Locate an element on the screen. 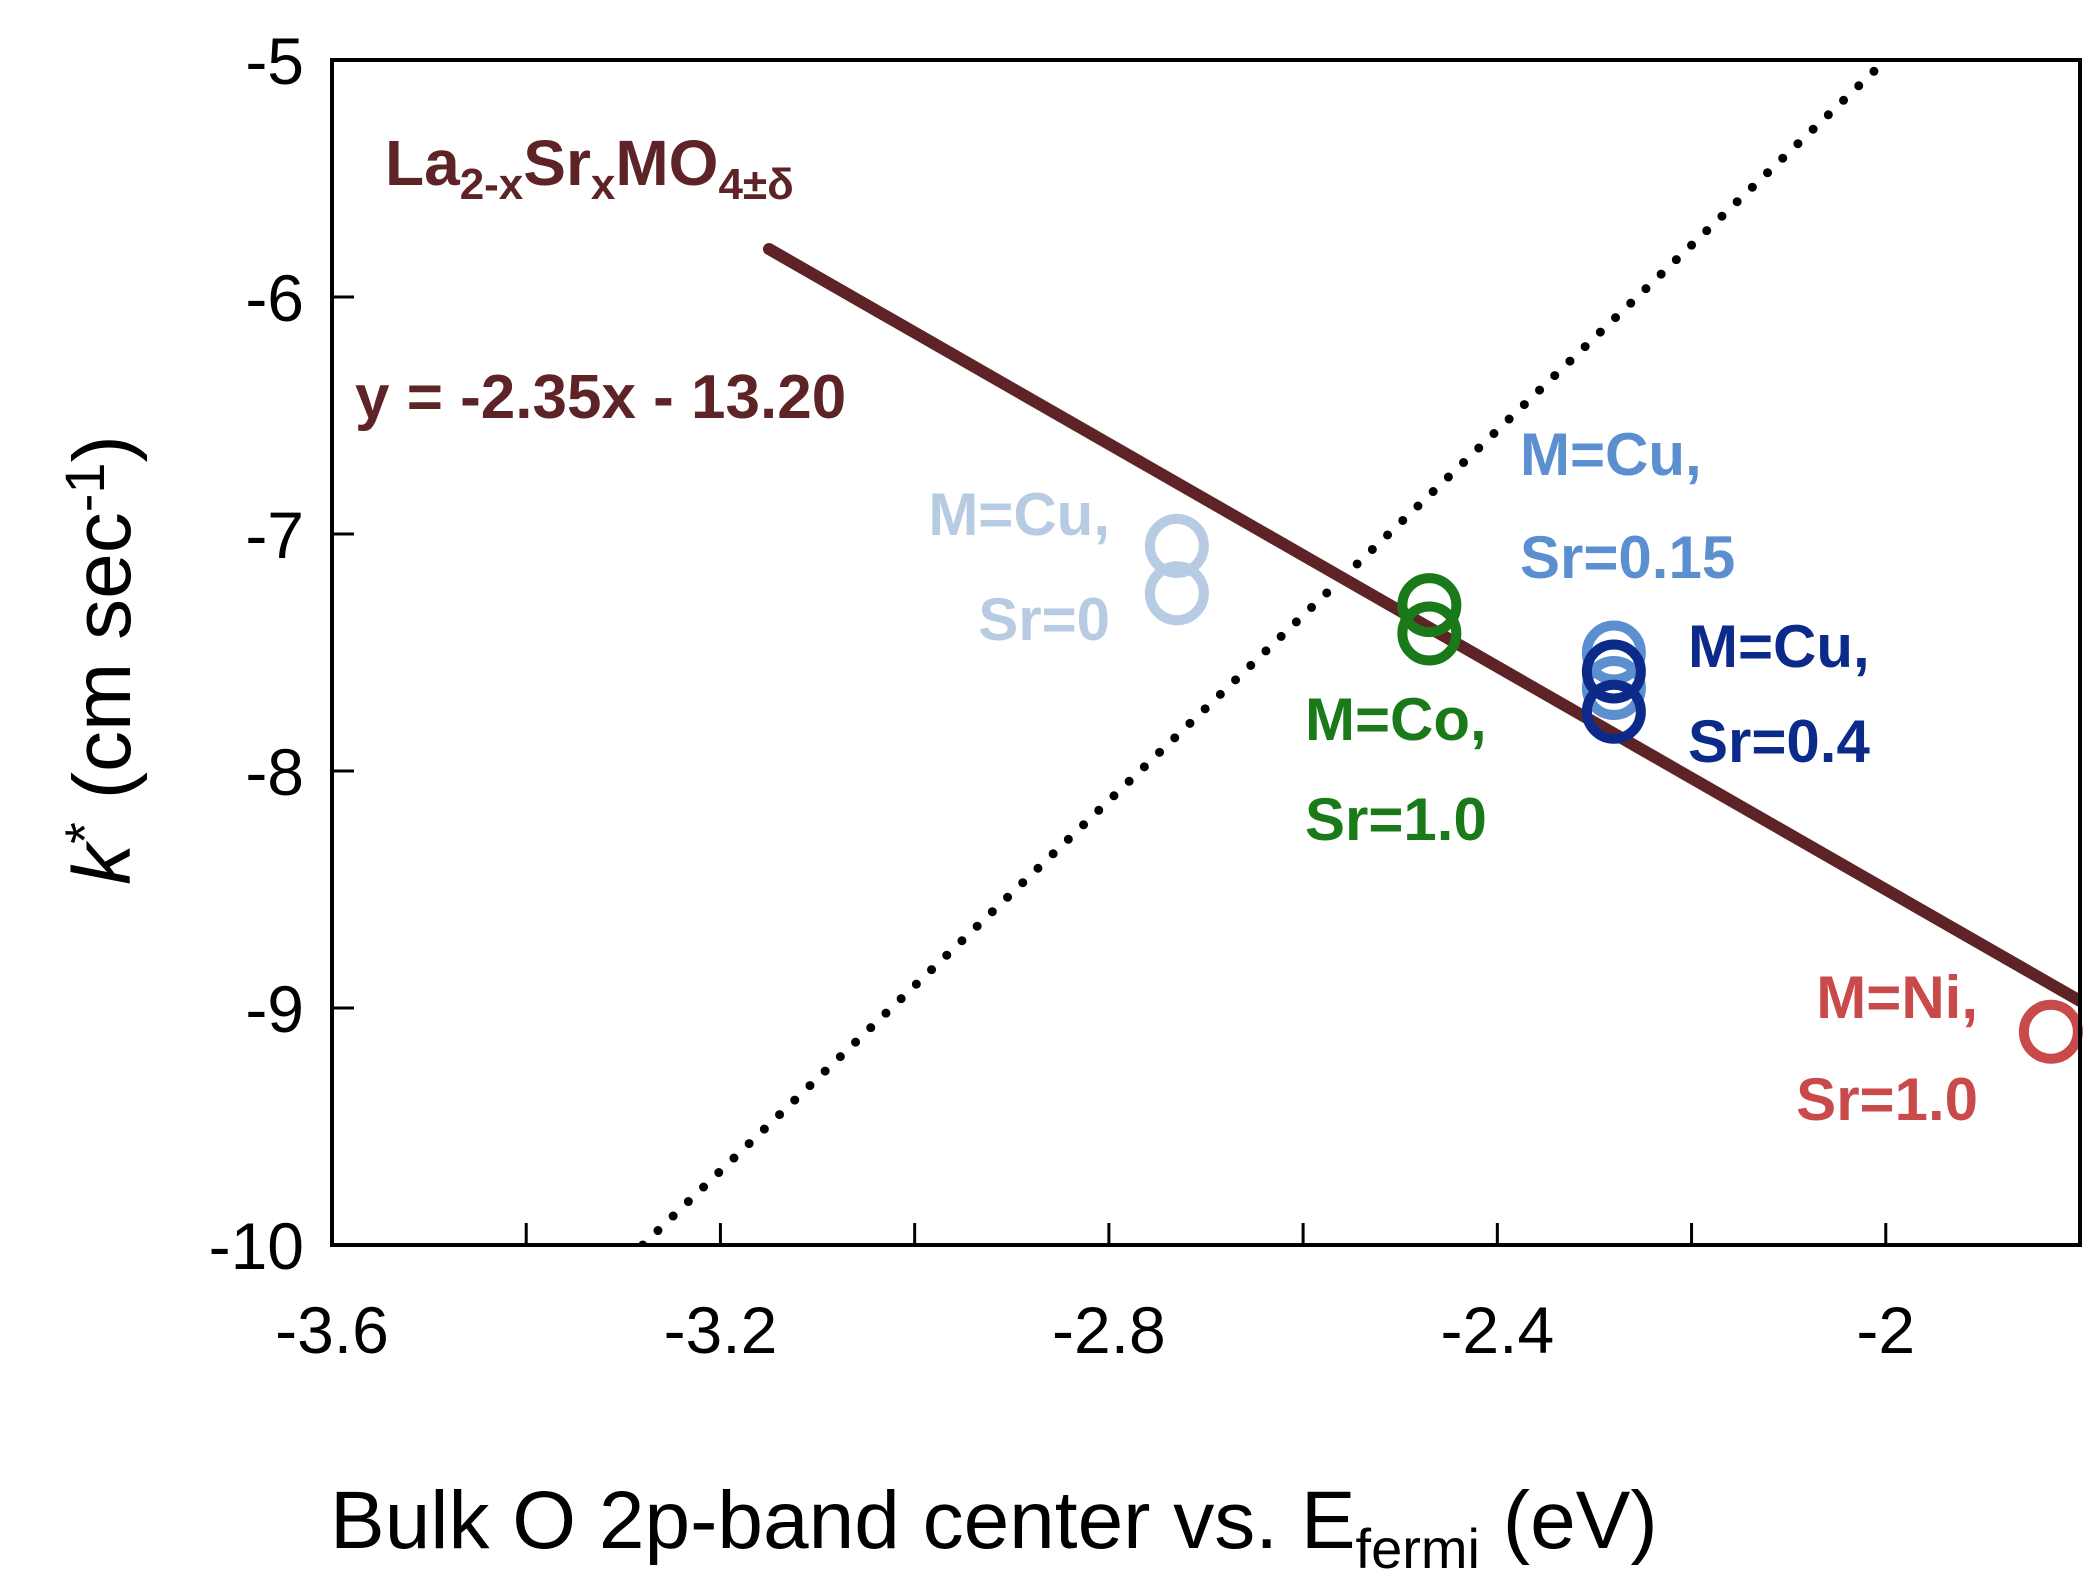  x-tick-label: -3.6 is located at coordinates (332, 1330).